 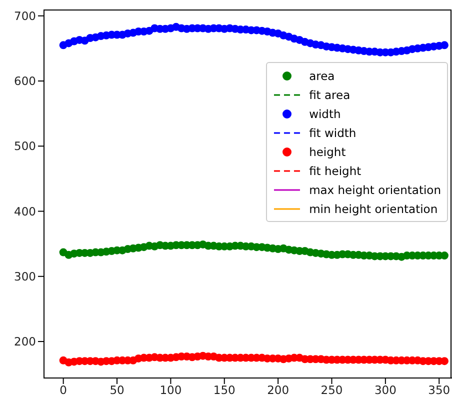 What do you see at coordinates (25, 276) in the screenshot?
I see `y-tick-label: 300` at bounding box center [25, 276].